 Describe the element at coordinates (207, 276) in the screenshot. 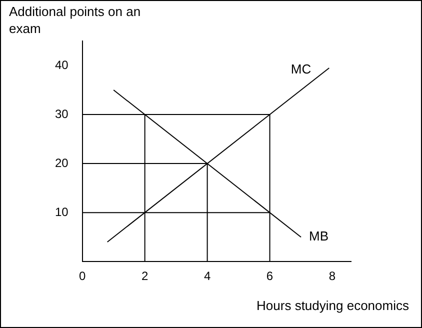

I see `x-tick-label: 4` at that location.